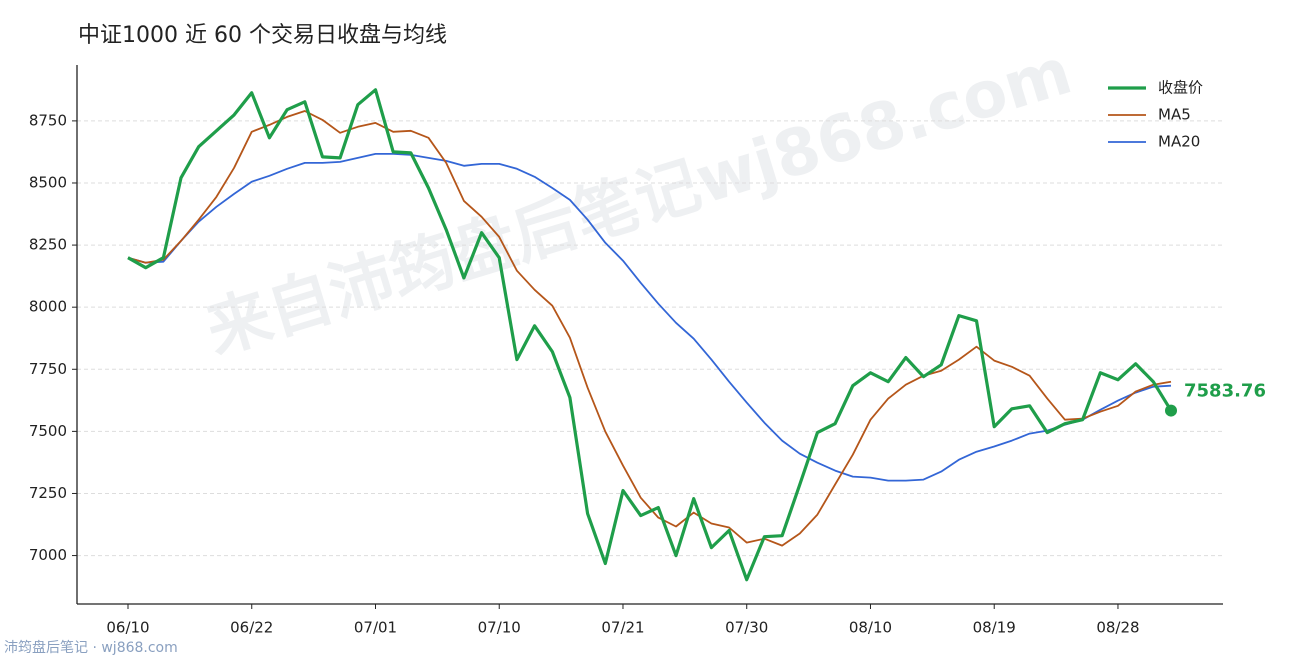 The height and width of the screenshot is (664, 1290). What do you see at coordinates (262, 35) in the screenshot?
I see `chart-title: 中证1000 近 60 个交易日收盘与均线` at bounding box center [262, 35].